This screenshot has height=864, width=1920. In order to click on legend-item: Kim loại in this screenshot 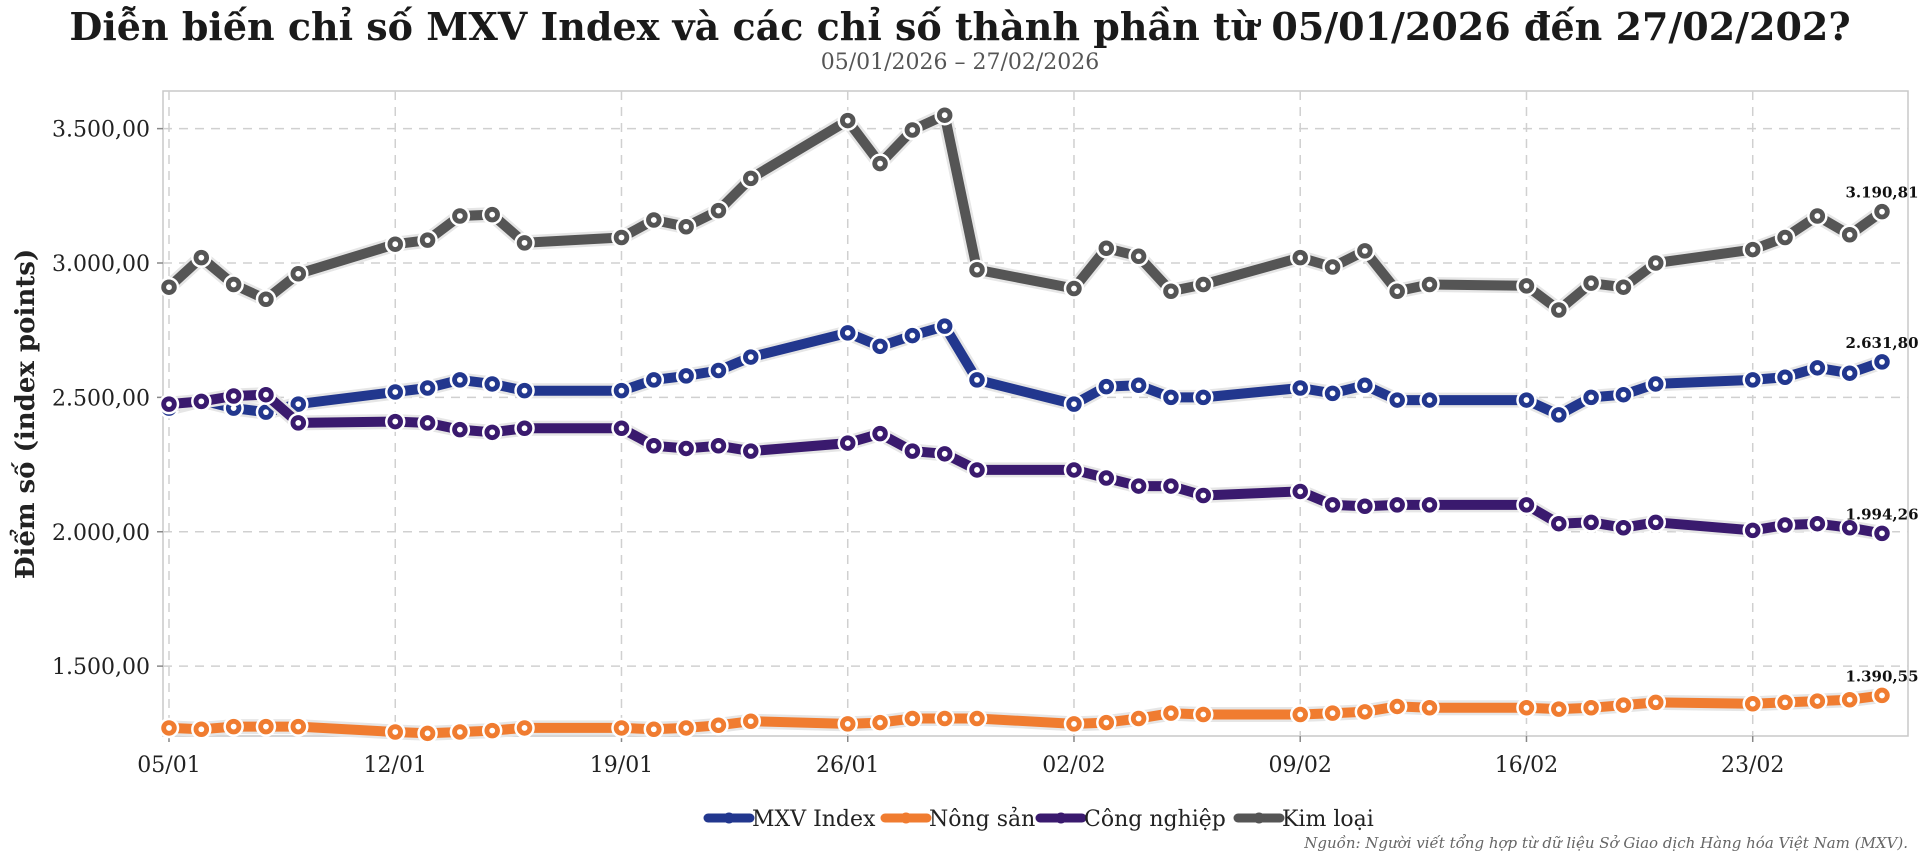, I will do `click(1303, 819)`.